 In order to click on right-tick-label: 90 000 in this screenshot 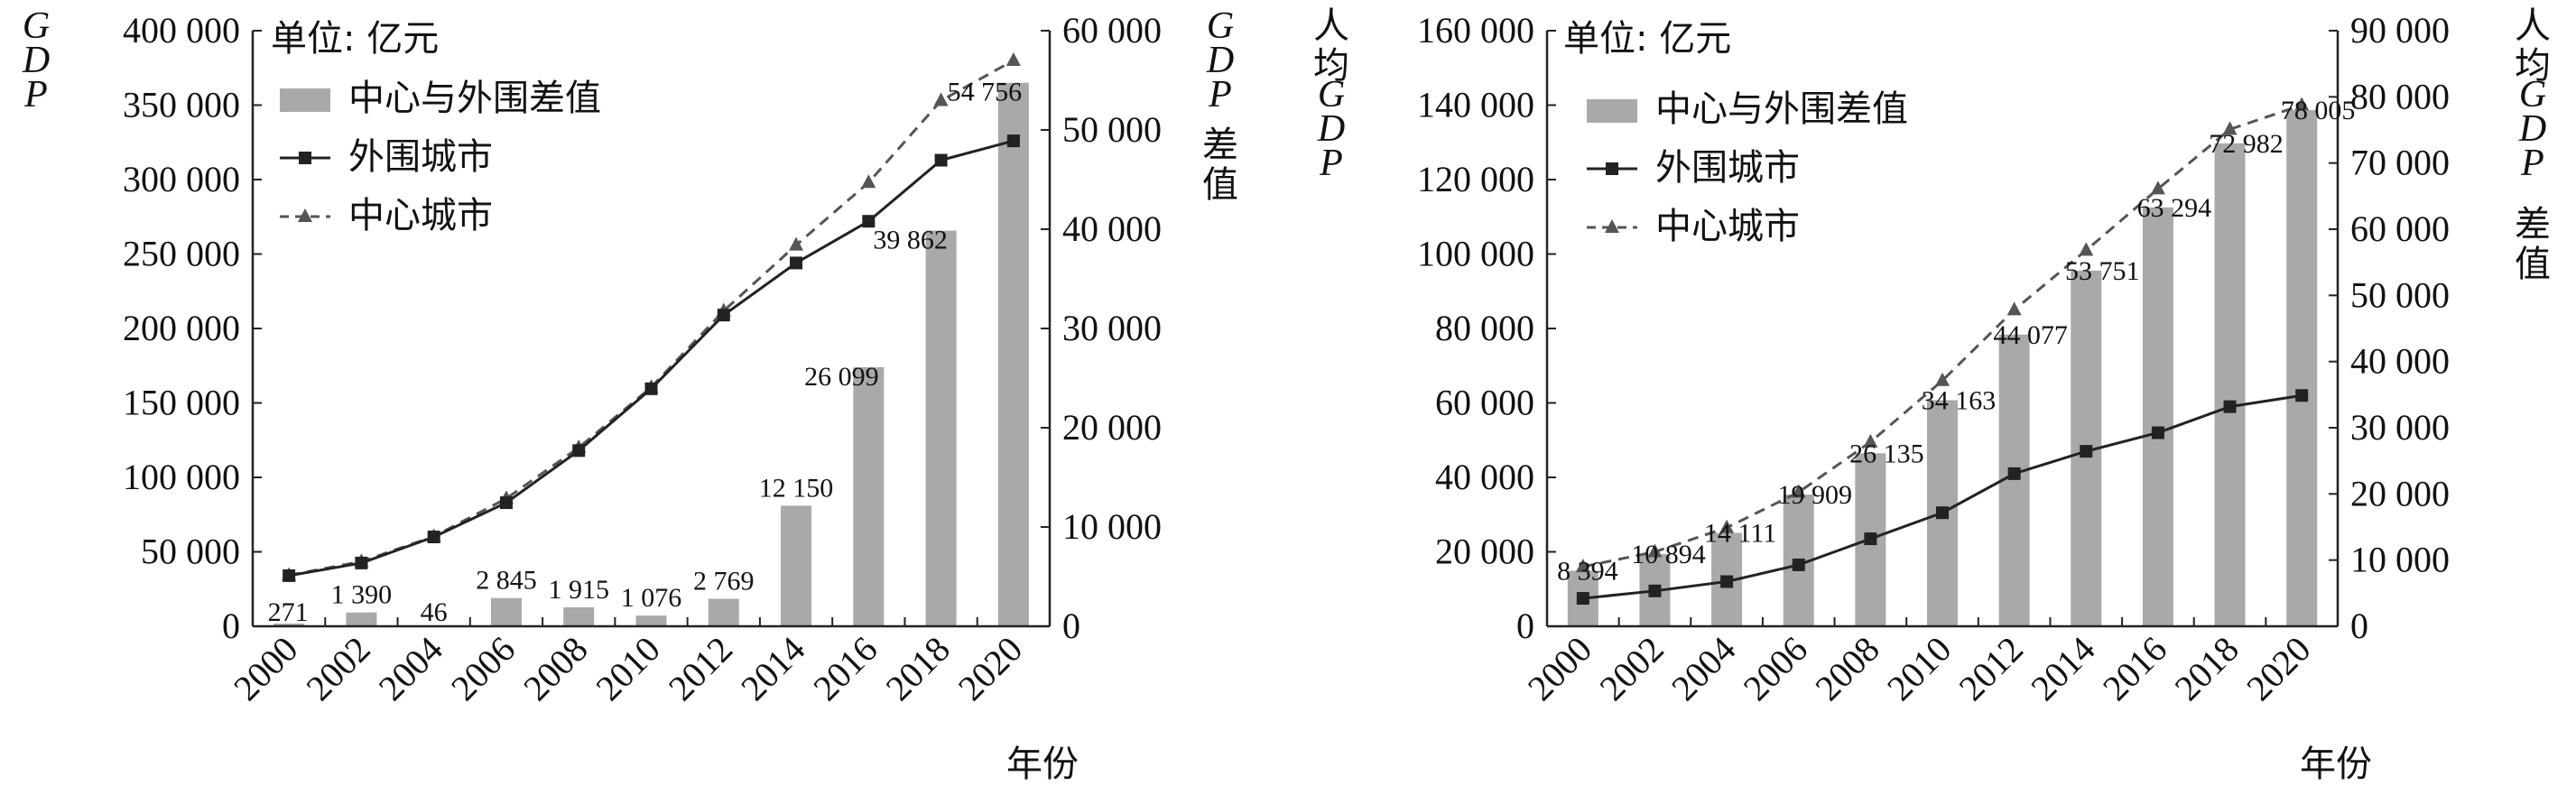, I will do `click(2400, 30)`.